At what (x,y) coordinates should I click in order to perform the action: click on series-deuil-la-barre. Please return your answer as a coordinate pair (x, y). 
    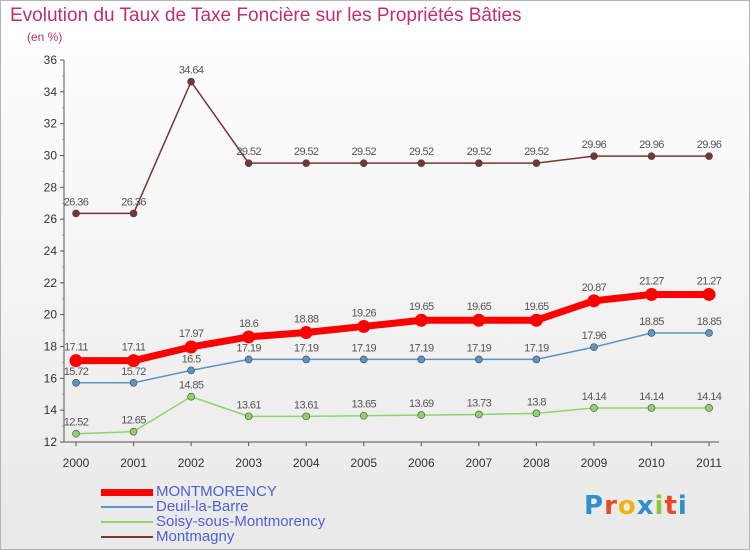
    Looking at the image, I should click on (392, 358).